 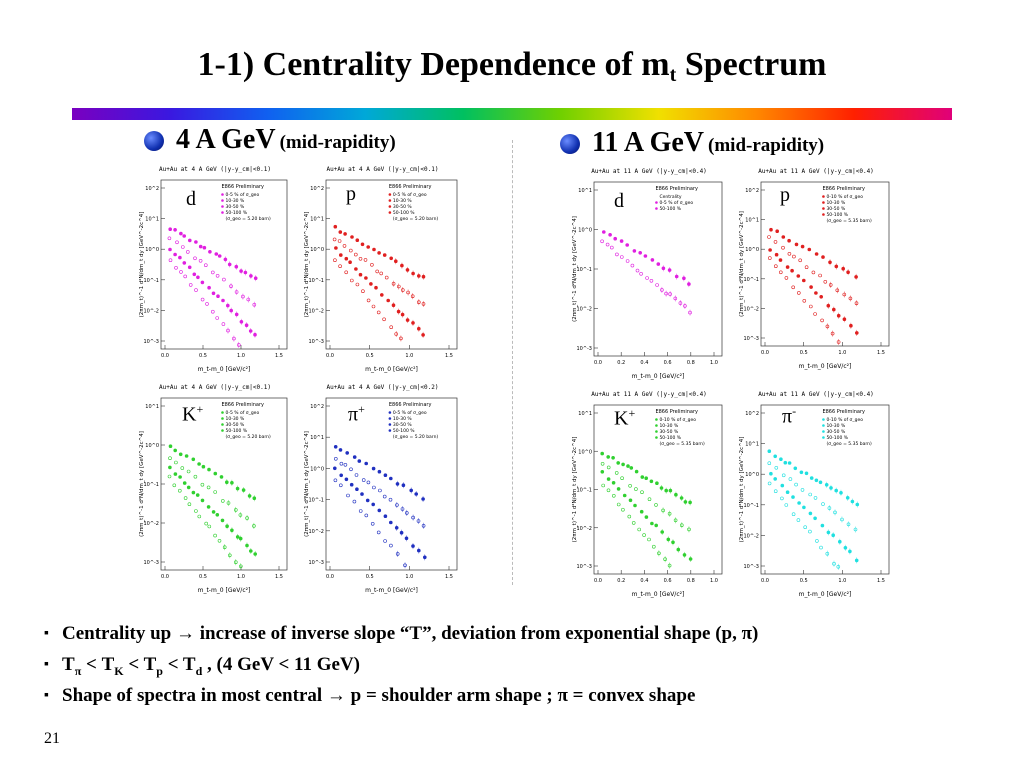 What do you see at coordinates (224, 484) in the screenshot?
I see `plot-frame` at bounding box center [224, 484].